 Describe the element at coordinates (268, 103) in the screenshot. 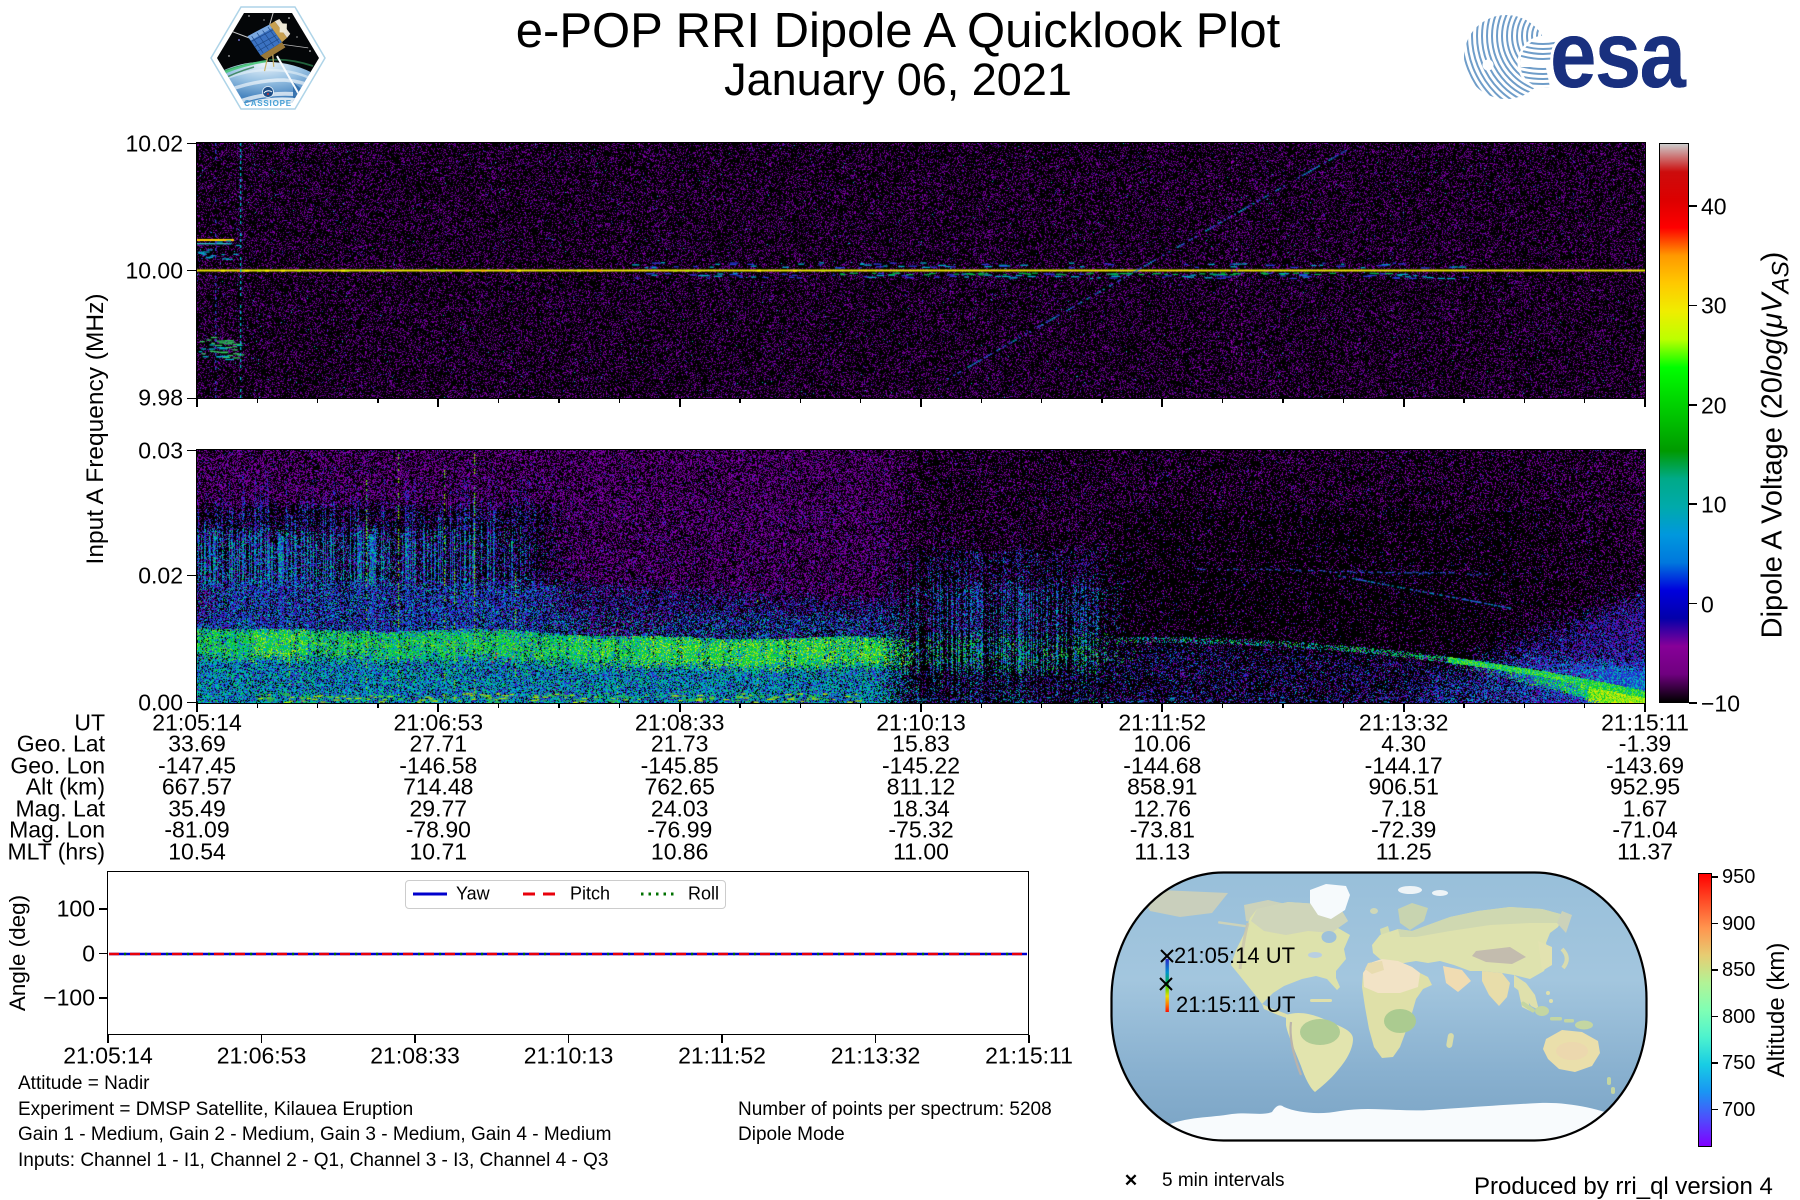

I see `svg-text: CASSIOPE` at that location.